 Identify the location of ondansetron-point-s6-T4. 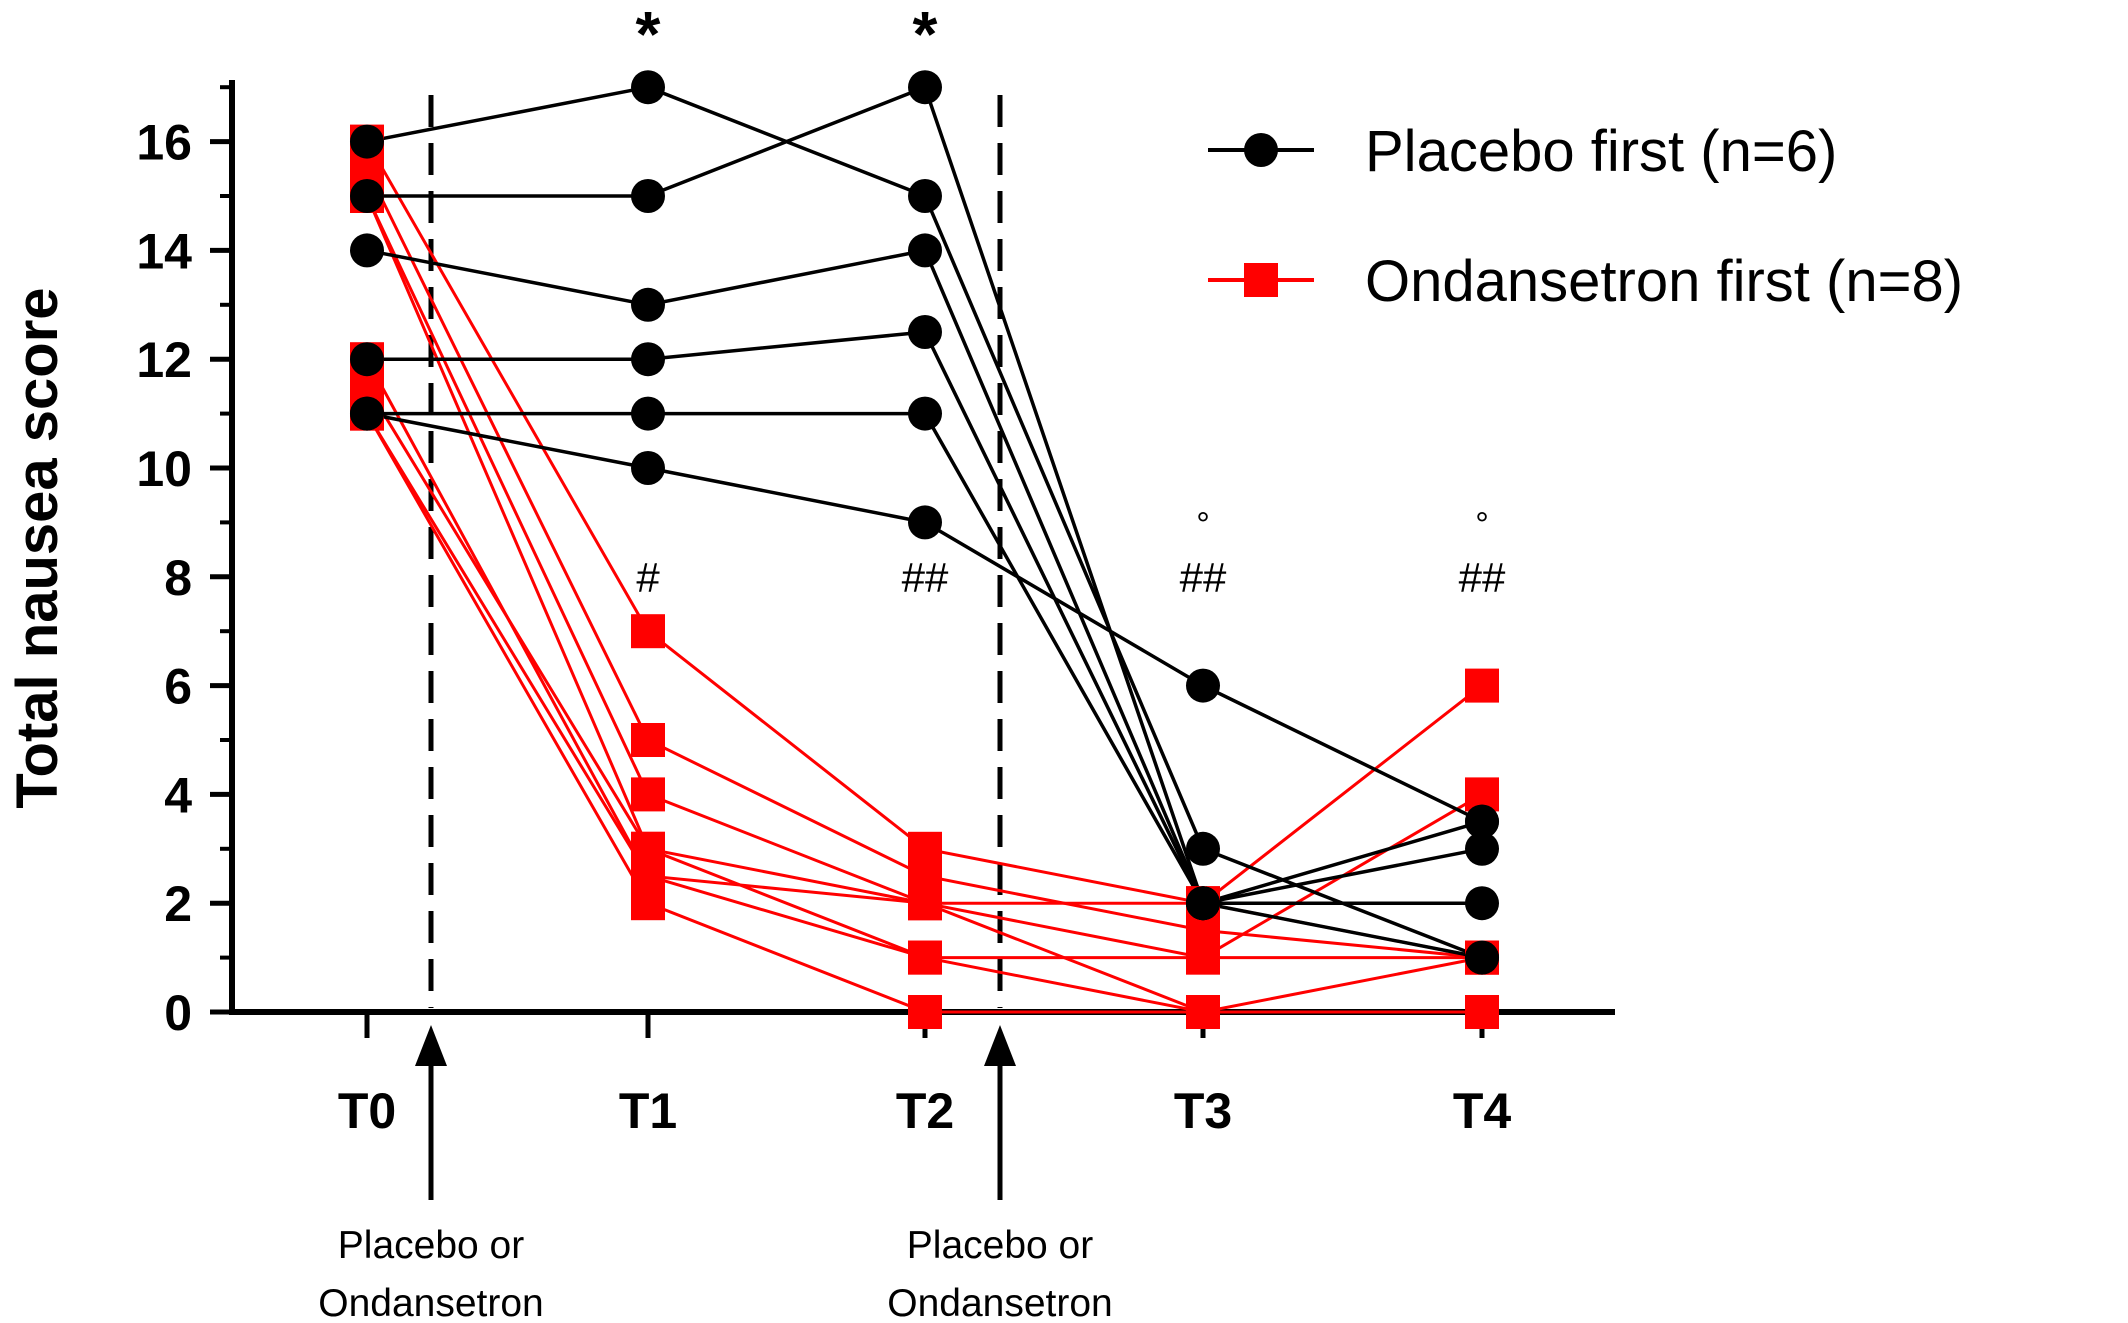
(1482, 1012).